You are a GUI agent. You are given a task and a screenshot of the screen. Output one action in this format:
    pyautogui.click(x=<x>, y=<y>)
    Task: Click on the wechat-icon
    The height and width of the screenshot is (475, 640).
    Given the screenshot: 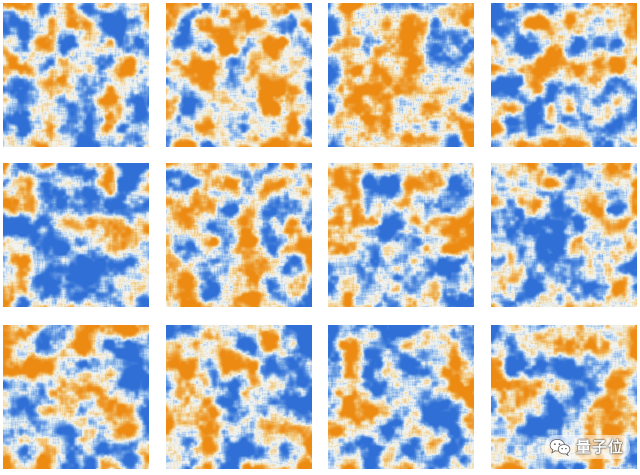 What is the action you would take?
    pyautogui.click(x=560, y=447)
    